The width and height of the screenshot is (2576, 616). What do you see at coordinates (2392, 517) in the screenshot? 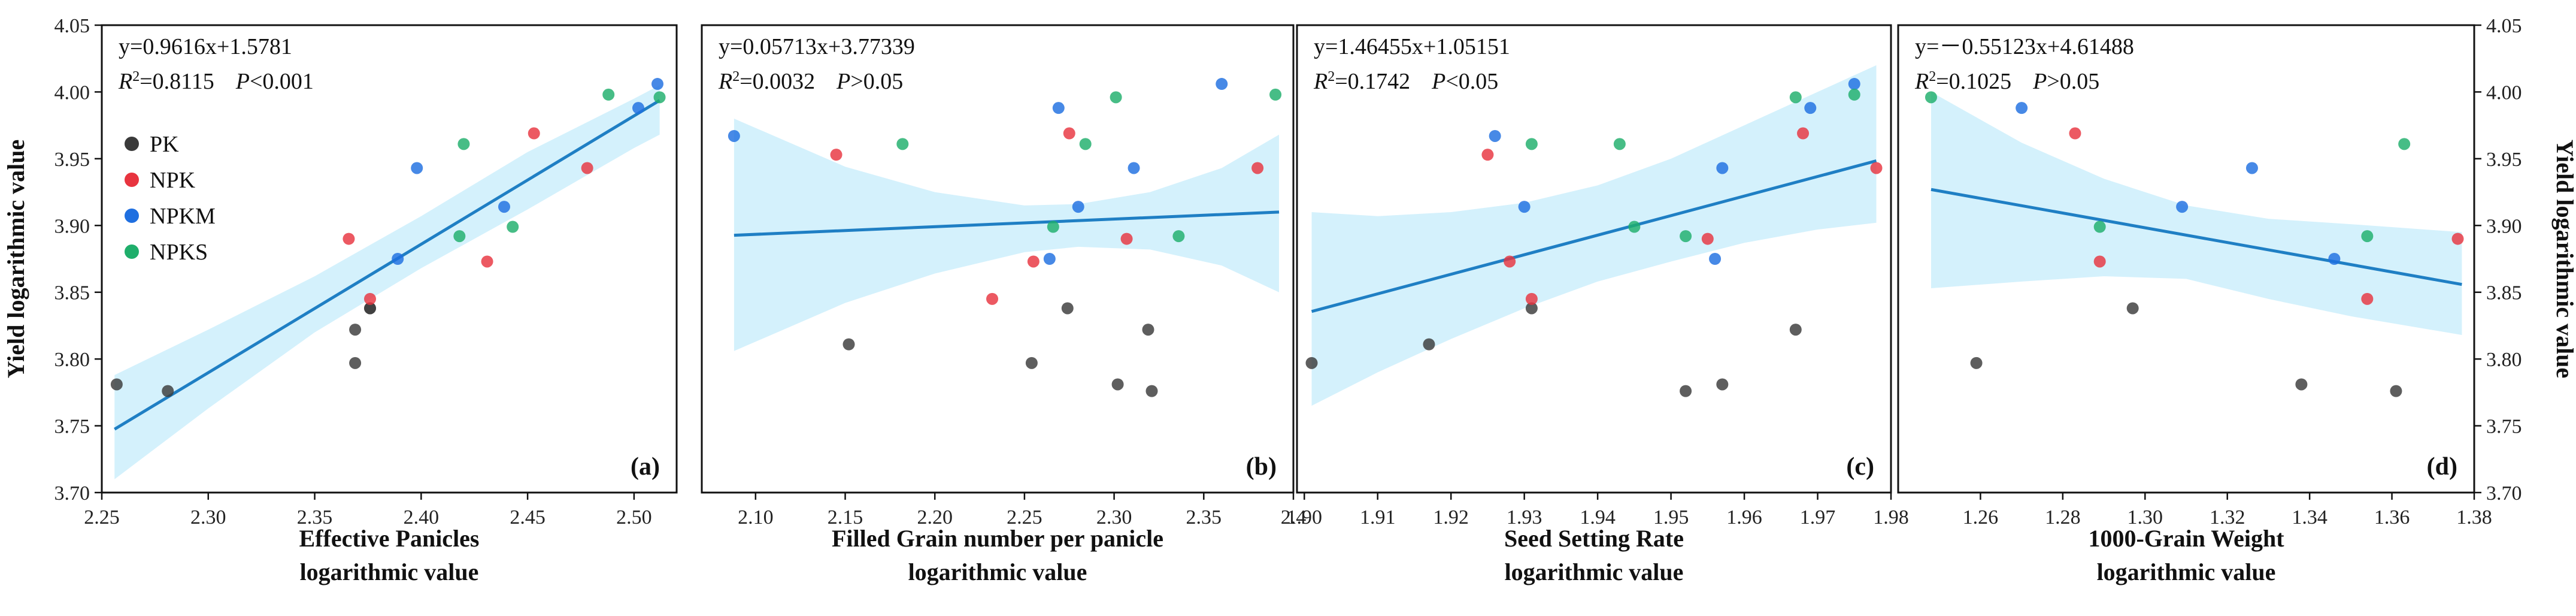
I see `x-tick-label: 1.36` at bounding box center [2392, 517].